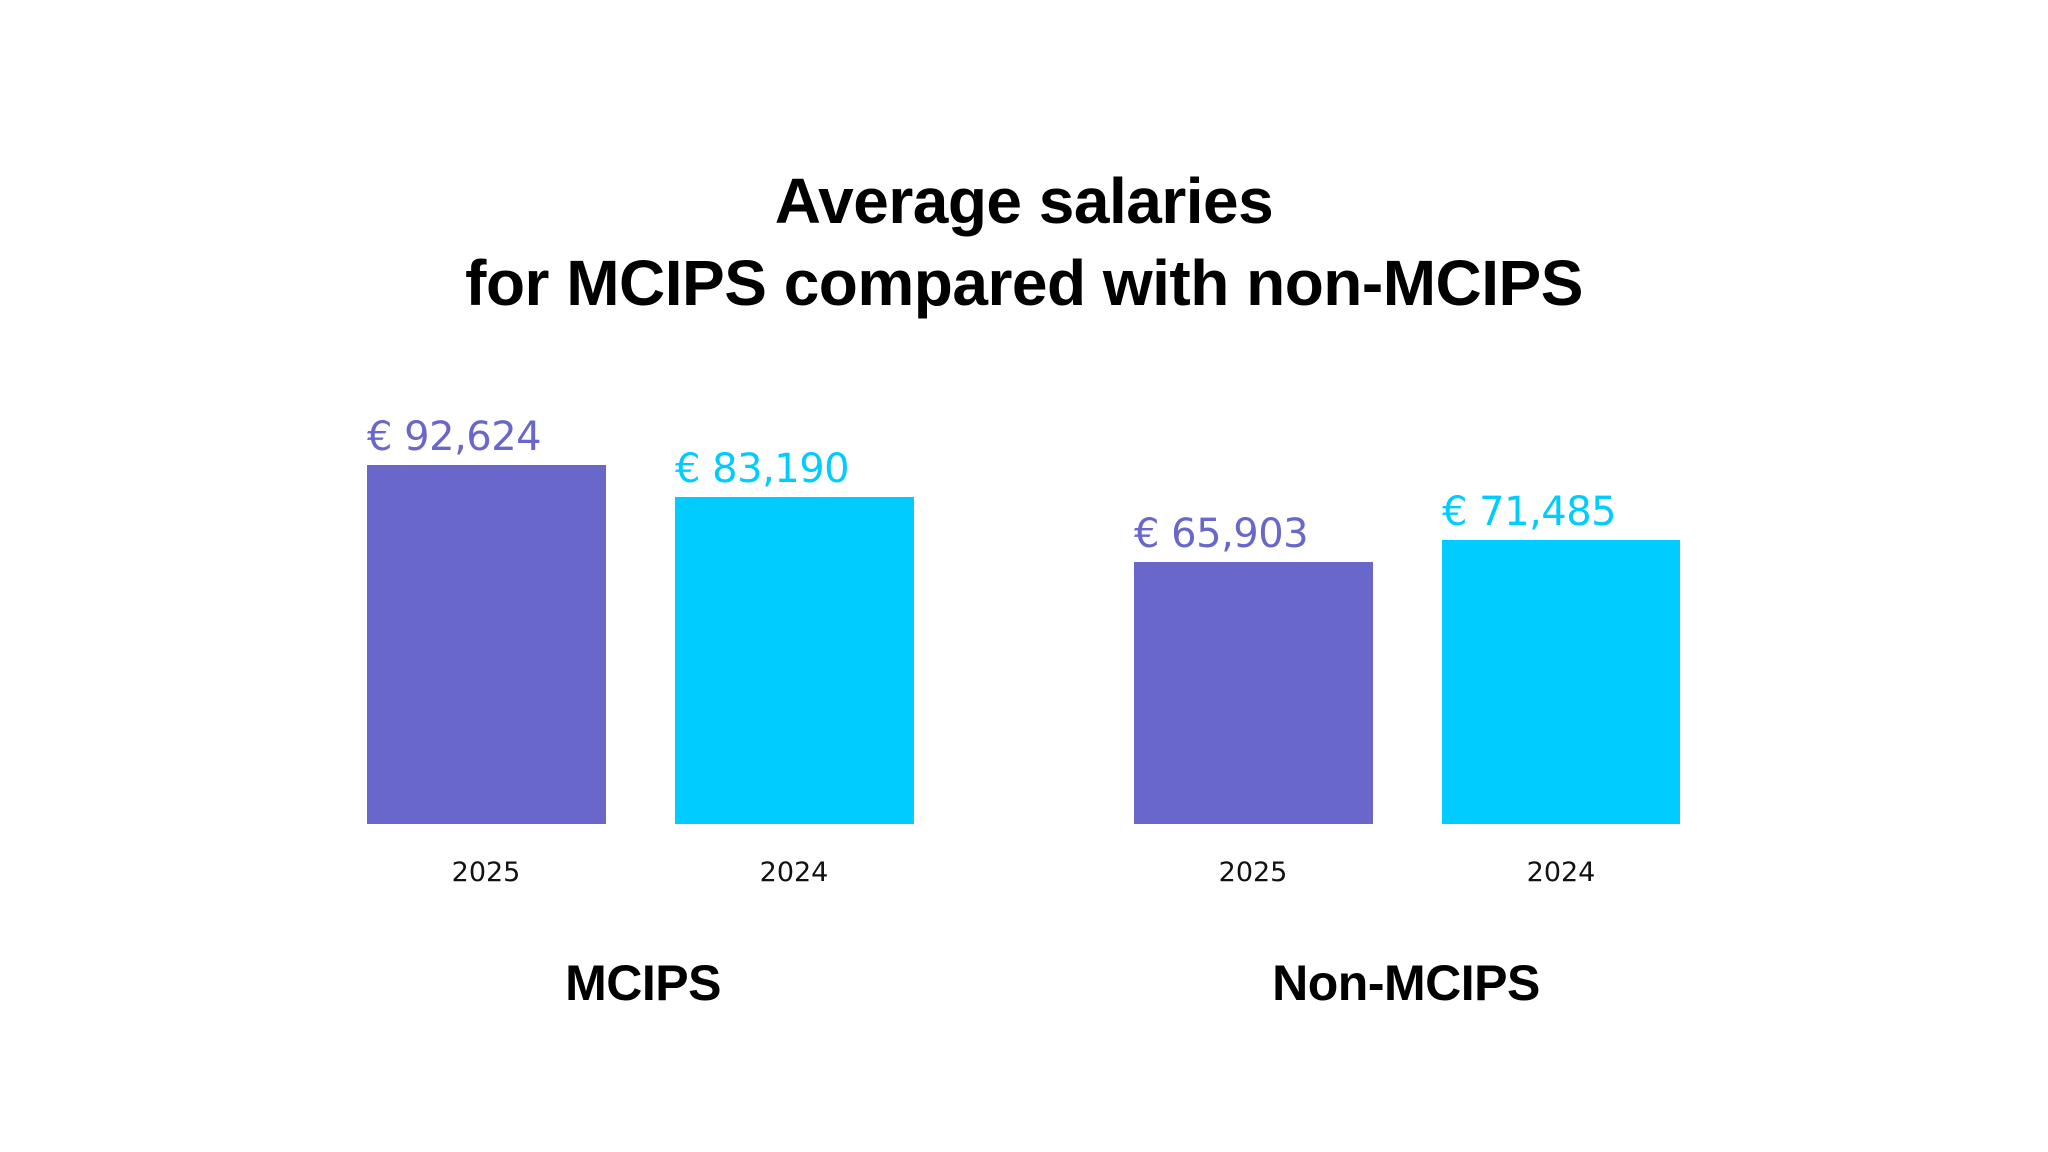 This screenshot has height=1152, width=2048. I want to click on group-label: Non-MCIPS, so click(1406, 983).